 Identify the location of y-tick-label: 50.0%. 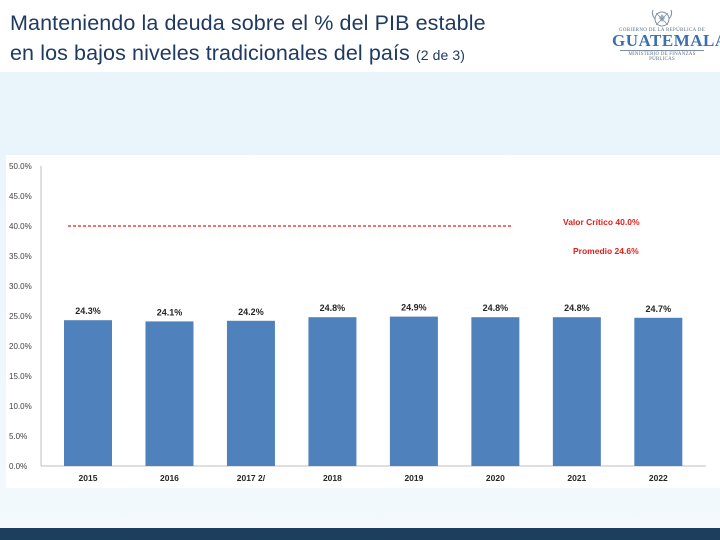
(20, 166).